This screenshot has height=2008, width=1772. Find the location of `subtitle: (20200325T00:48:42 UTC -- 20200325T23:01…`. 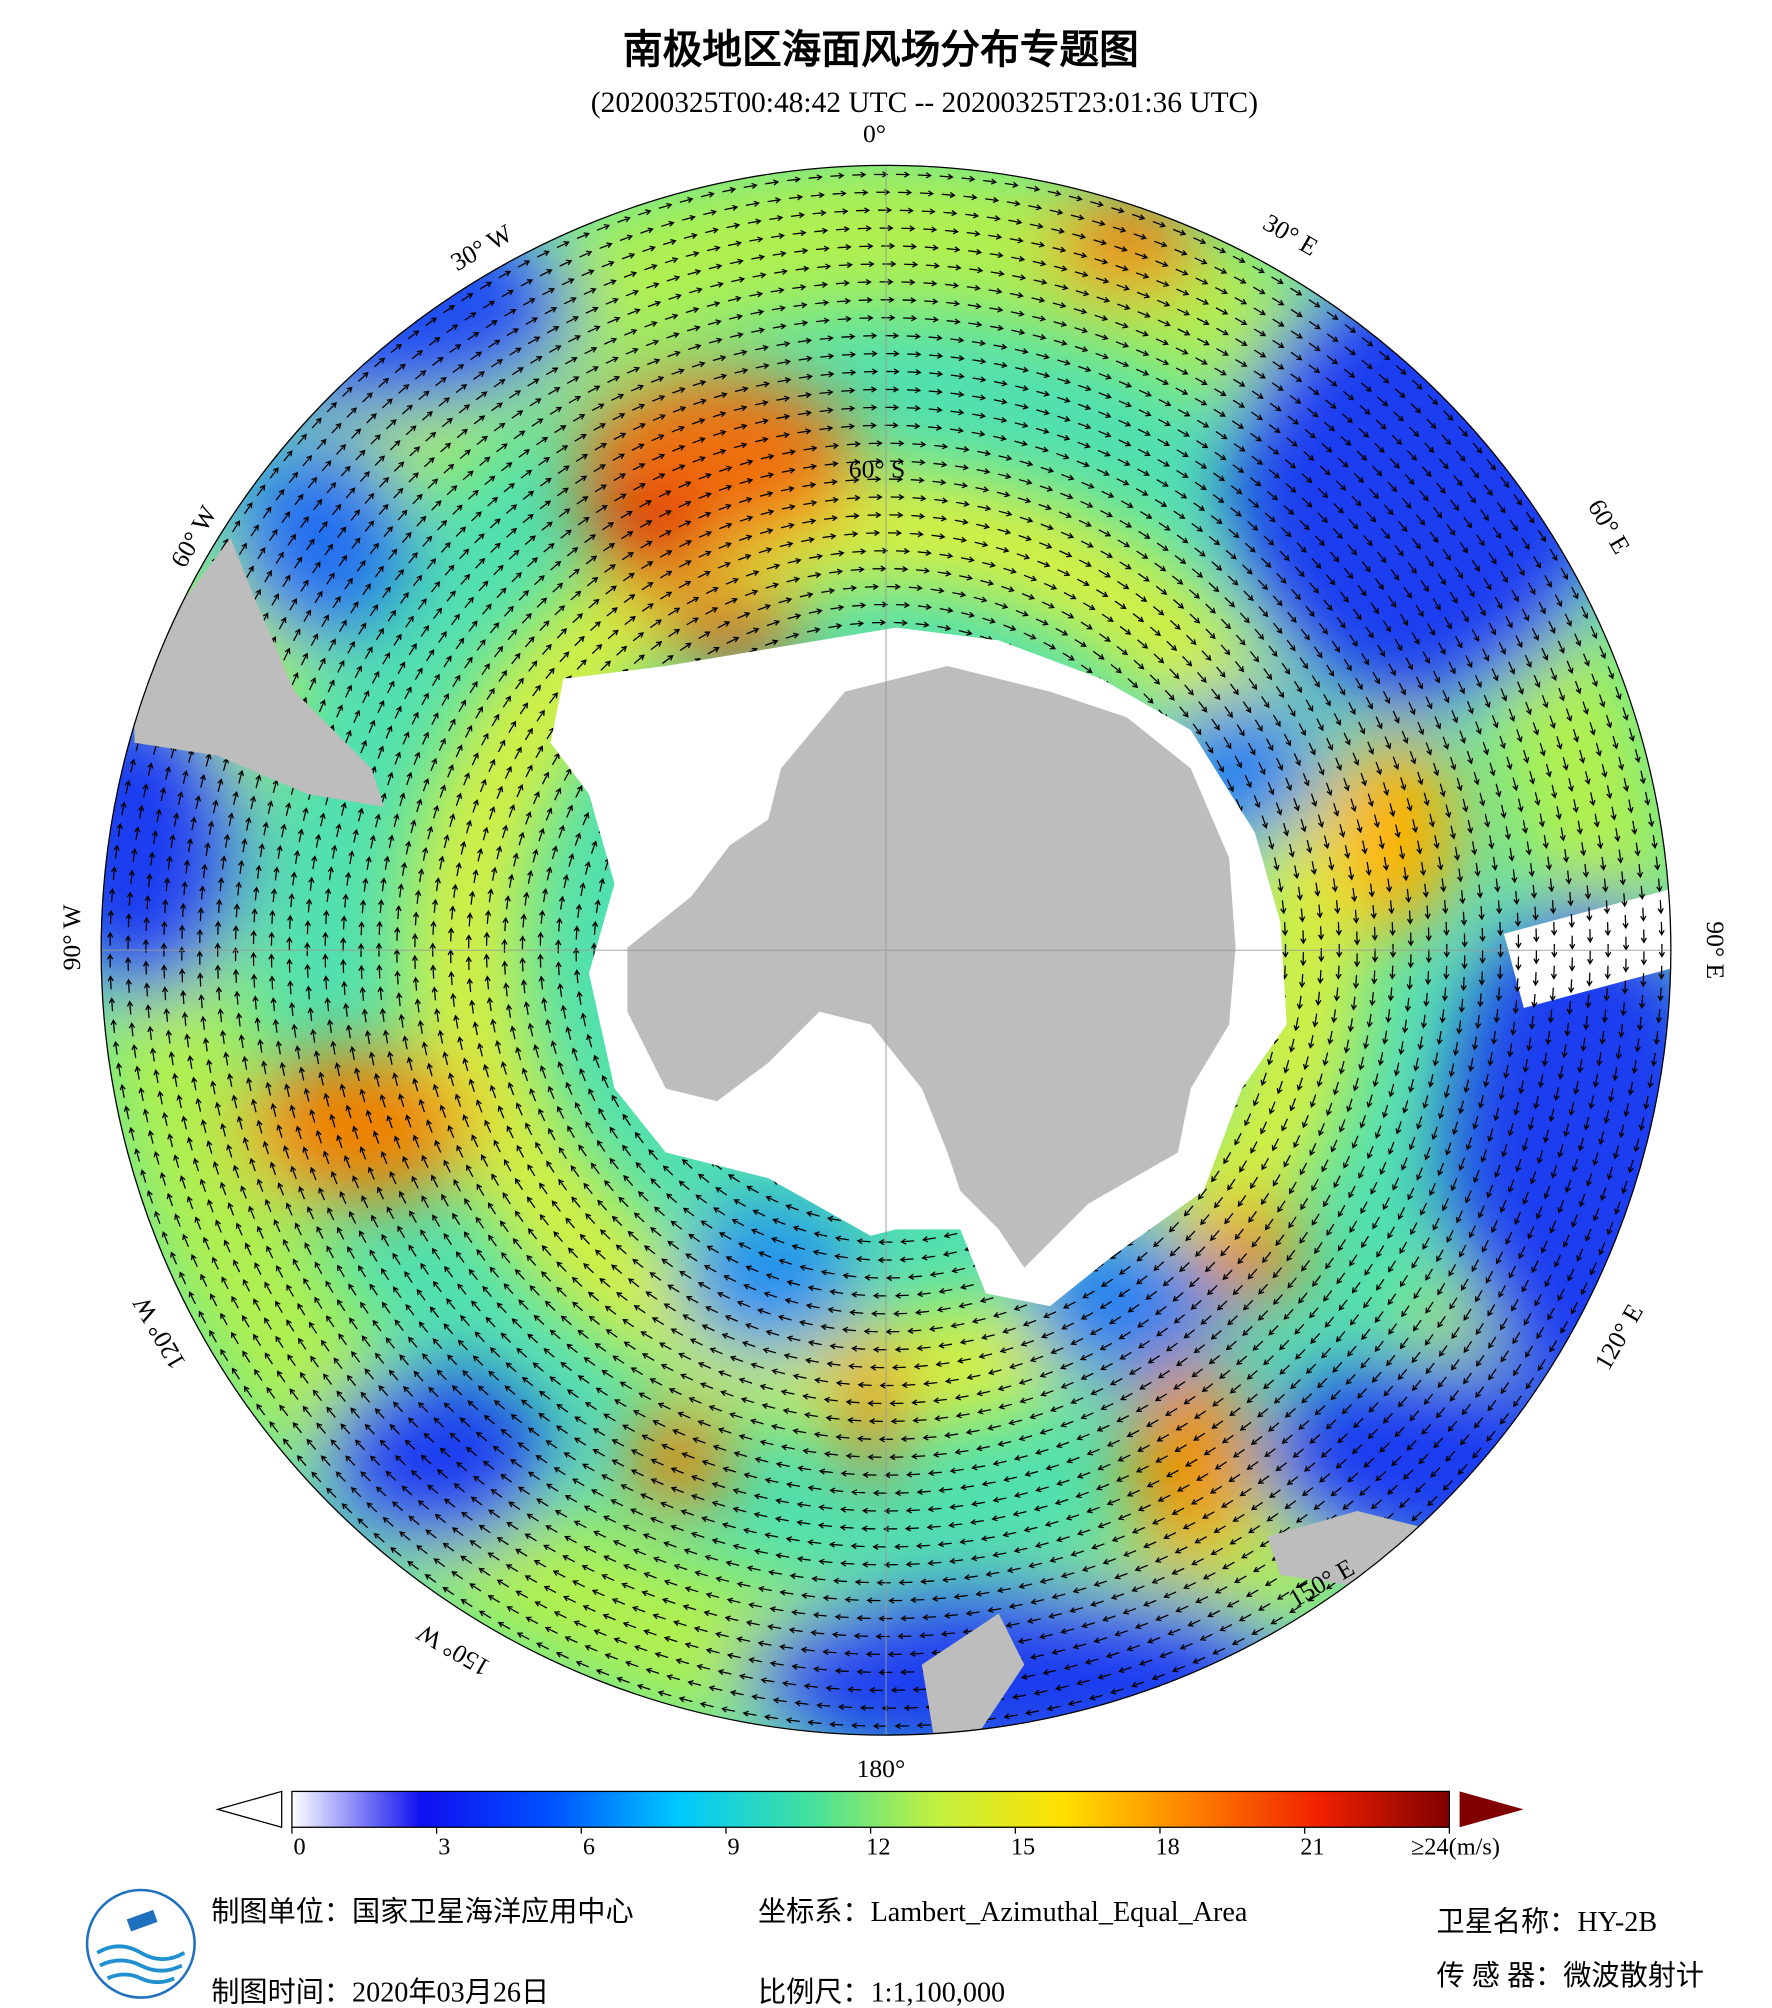

subtitle: (20200325T00:48:42 UTC -- 20200325T23:01… is located at coordinates (924, 103).